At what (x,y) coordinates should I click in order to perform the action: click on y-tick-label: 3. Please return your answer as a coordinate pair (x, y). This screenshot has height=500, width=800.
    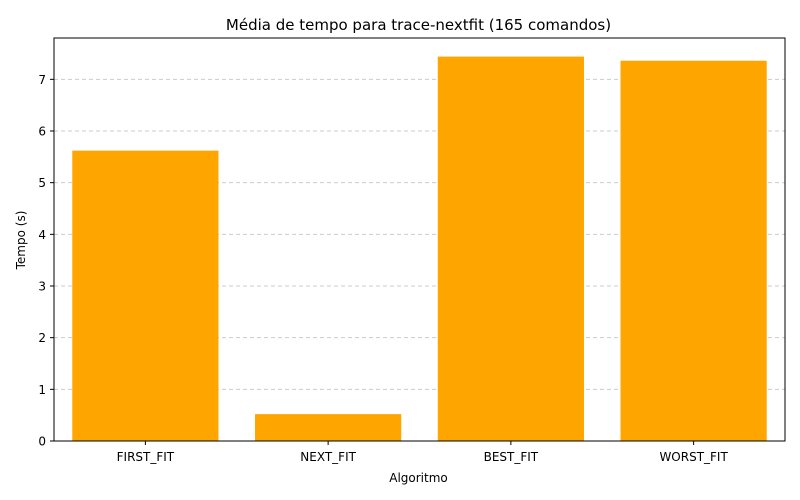
    Looking at the image, I should click on (42, 287).